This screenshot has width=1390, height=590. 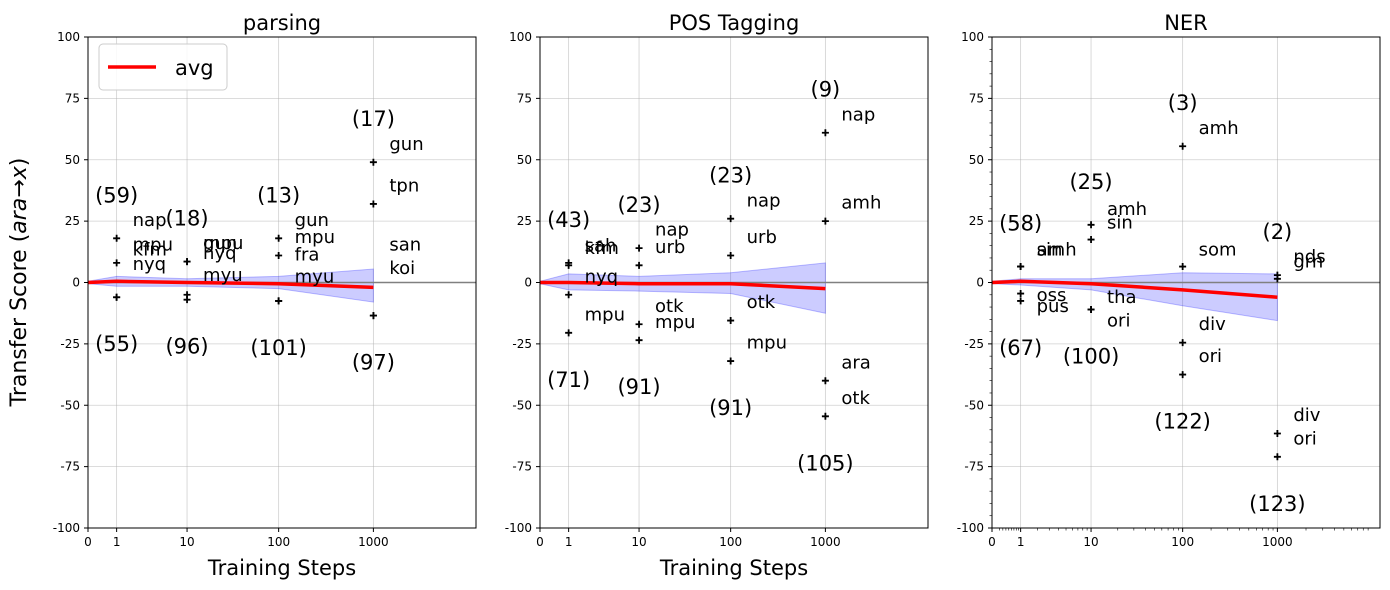 I want to click on avg-line, so click(x=230, y=284).